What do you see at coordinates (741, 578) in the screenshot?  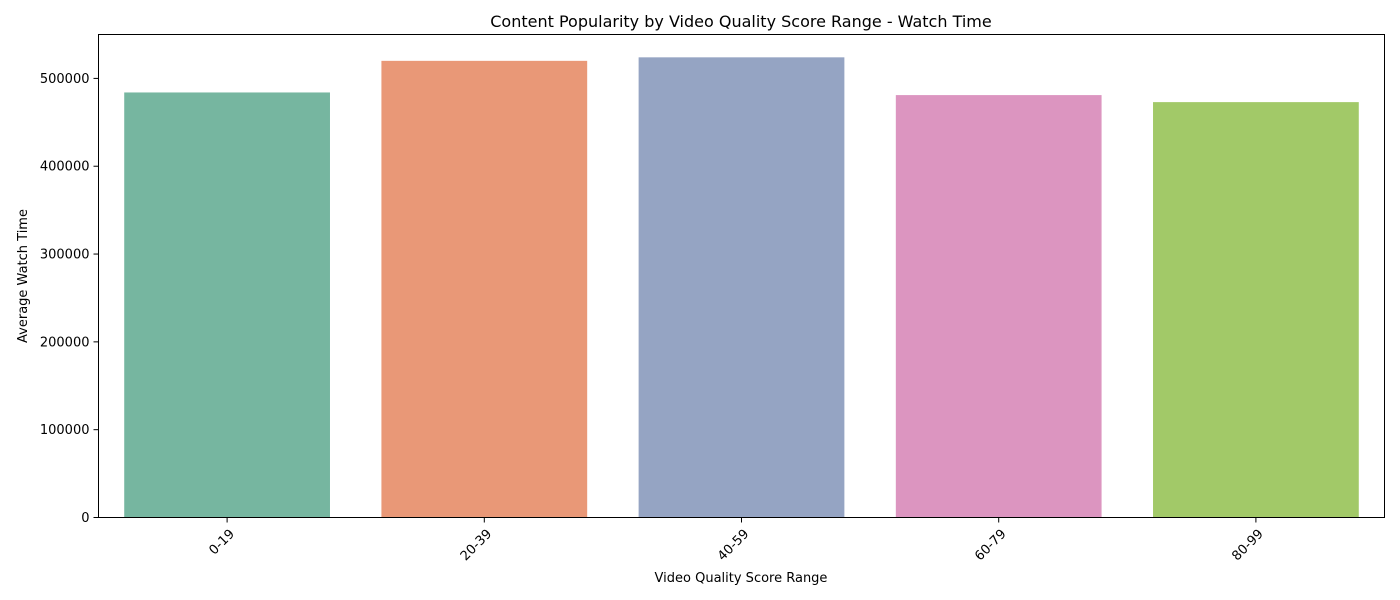 I see `x-axis-label: Video Quality Score Range` at bounding box center [741, 578].